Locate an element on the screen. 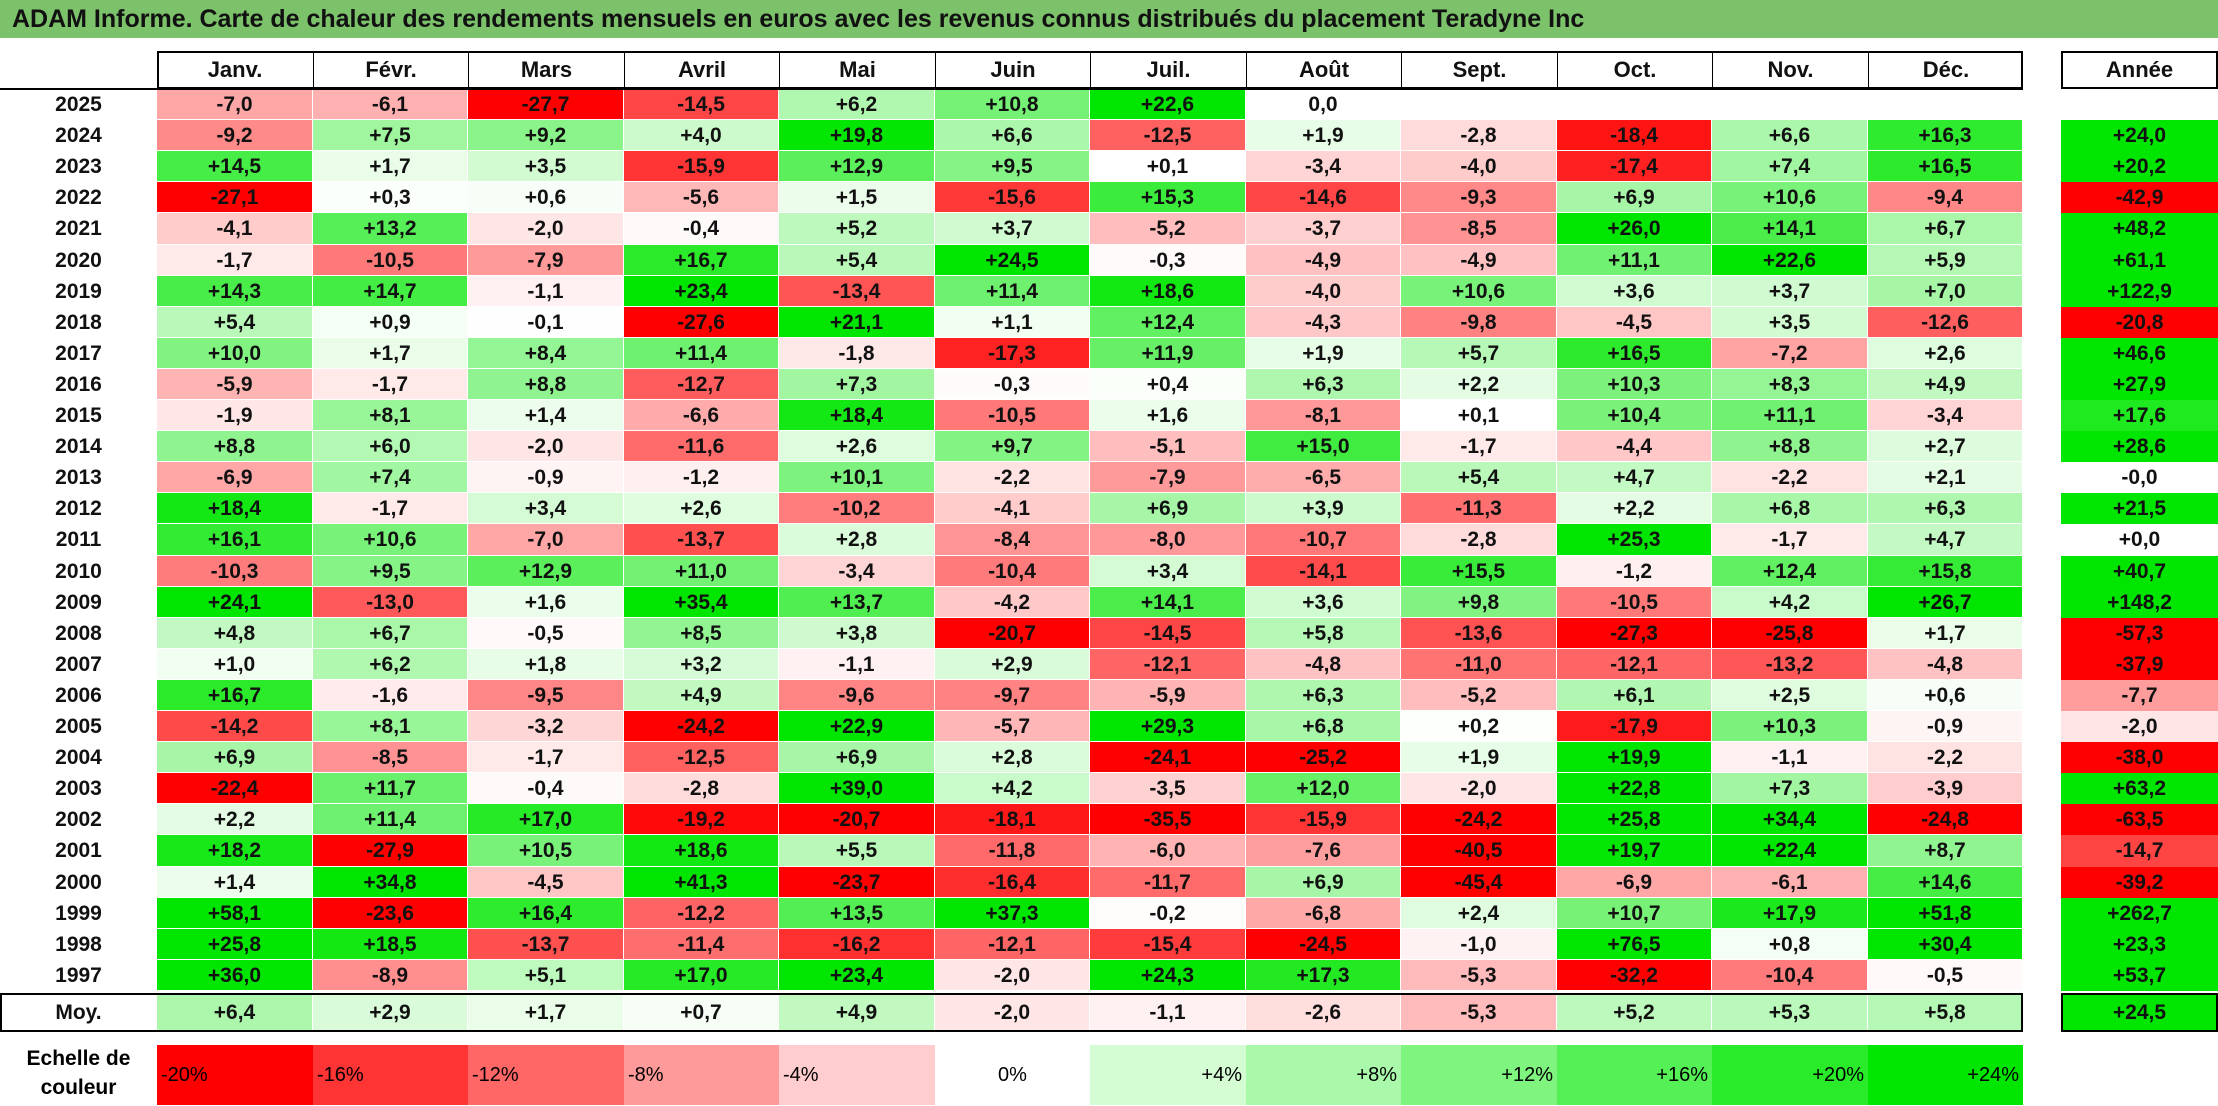 The width and height of the screenshot is (2218, 1106). annual-cell: -14,7 is located at coordinates (2139, 851).